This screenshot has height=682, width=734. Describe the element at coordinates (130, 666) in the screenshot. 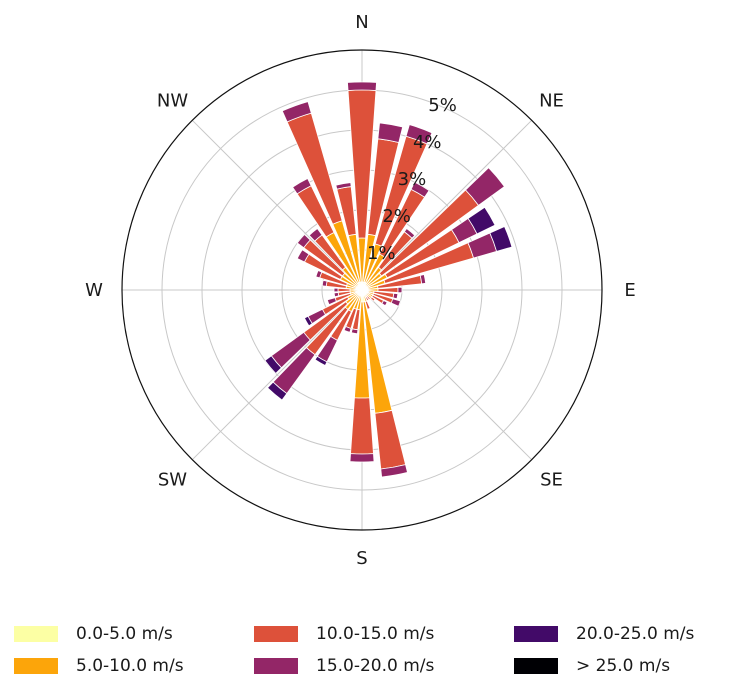

I see `legend-label: 5.0-10.0 m/s` at that location.